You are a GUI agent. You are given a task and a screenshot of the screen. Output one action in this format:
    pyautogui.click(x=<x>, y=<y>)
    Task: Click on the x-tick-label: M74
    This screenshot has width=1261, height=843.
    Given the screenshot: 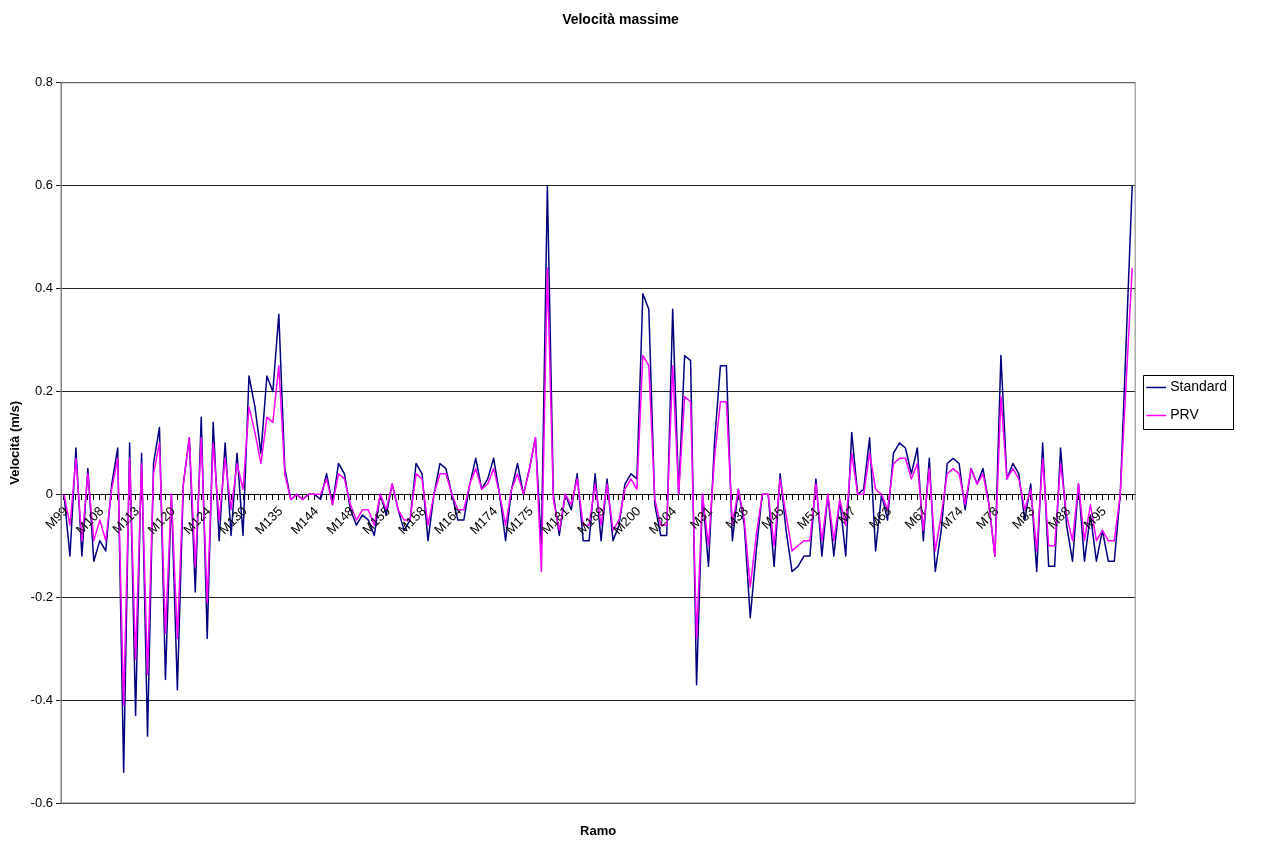 What is the action you would take?
    pyautogui.click(x=951, y=517)
    